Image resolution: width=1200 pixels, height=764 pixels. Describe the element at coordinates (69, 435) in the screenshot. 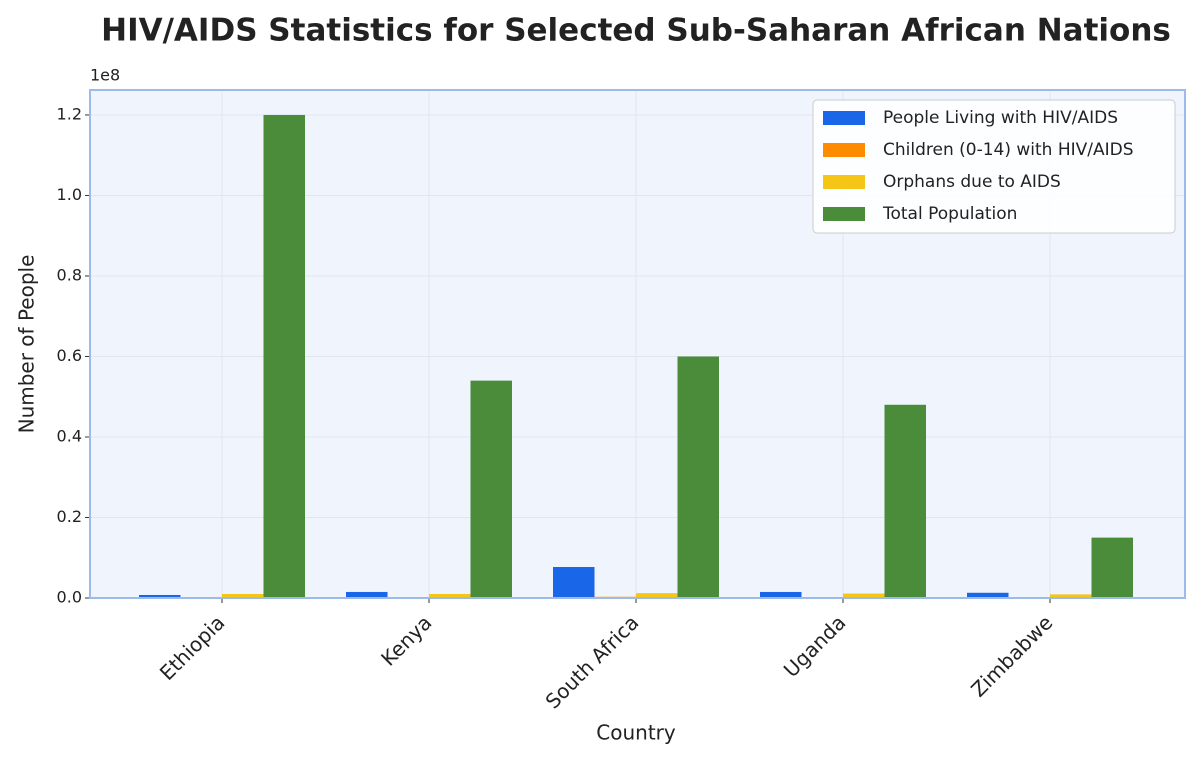

I see `y-tick-label: 0.4` at that location.